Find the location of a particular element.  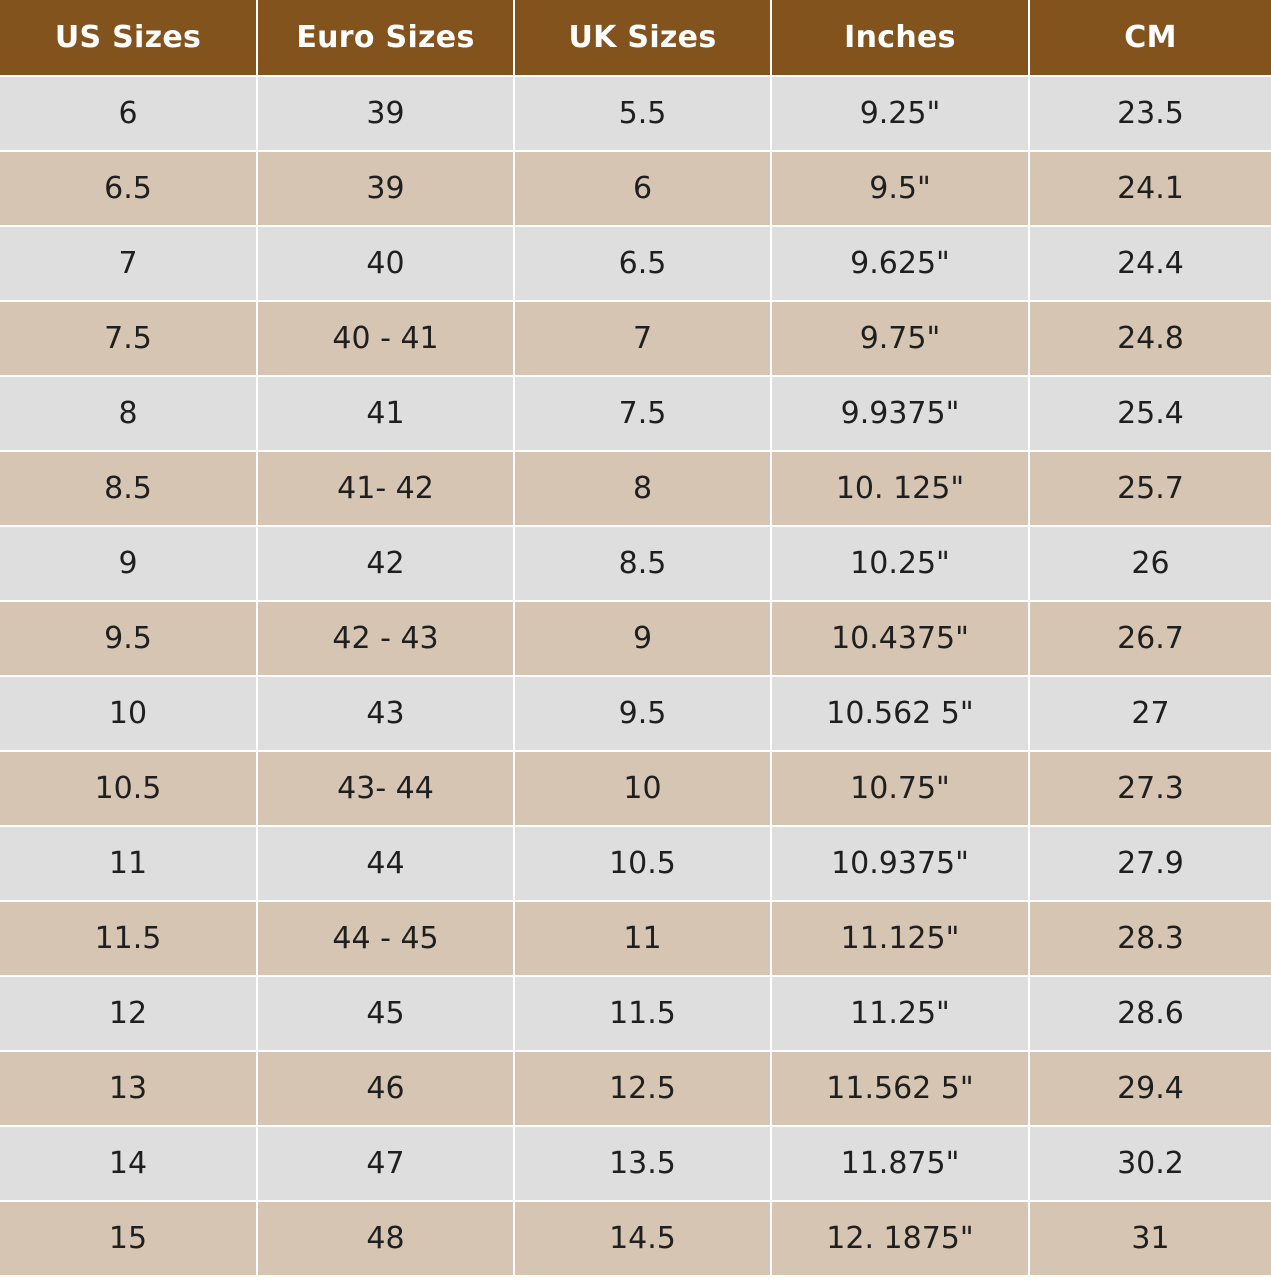

header-us-sizes: US Sizes is located at coordinates (128, 38).